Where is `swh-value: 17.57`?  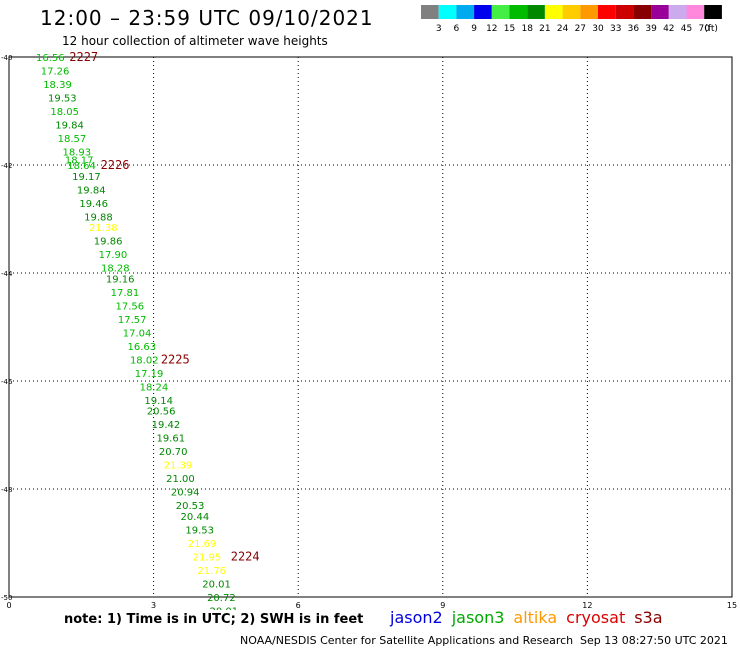 swh-value: 17.57 is located at coordinates (132, 320).